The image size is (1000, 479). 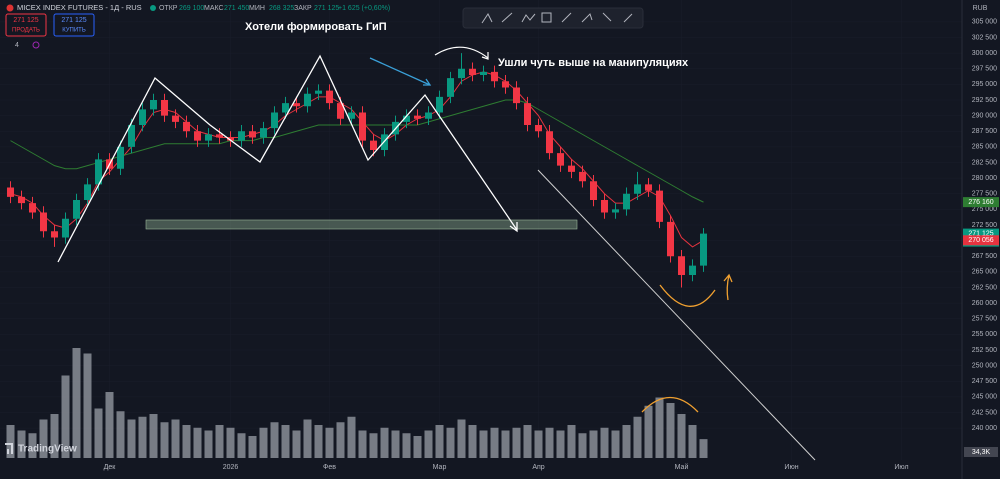 What do you see at coordinates (153, 8) in the screenshot?
I see `status-dot` at bounding box center [153, 8].